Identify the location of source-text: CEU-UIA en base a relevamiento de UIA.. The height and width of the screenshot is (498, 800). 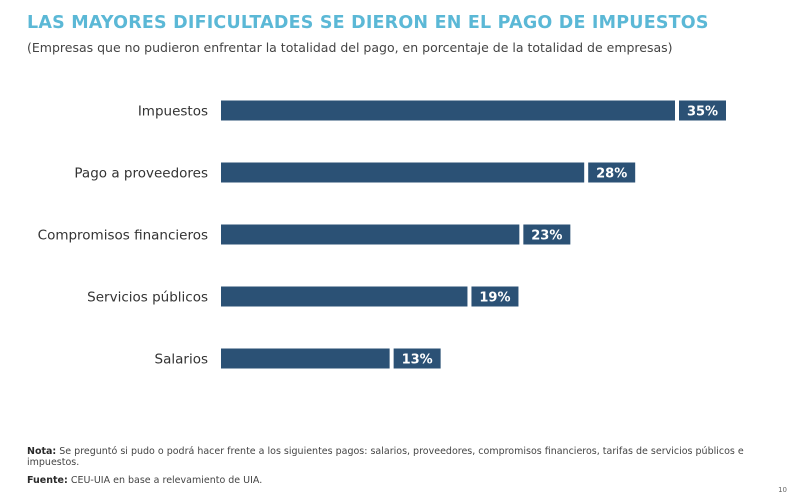
(166, 480).